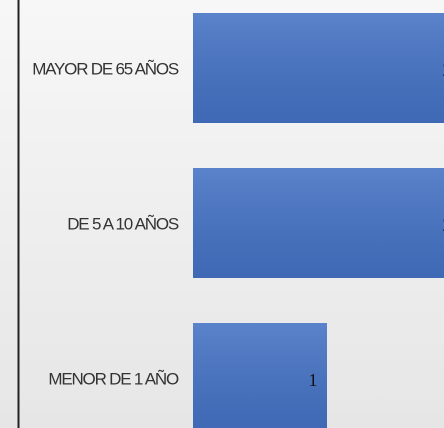  Describe the element at coordinates (123, 223) in the screenshot. I see `category-label: DE 5 A 10 AÑOS` at that location.